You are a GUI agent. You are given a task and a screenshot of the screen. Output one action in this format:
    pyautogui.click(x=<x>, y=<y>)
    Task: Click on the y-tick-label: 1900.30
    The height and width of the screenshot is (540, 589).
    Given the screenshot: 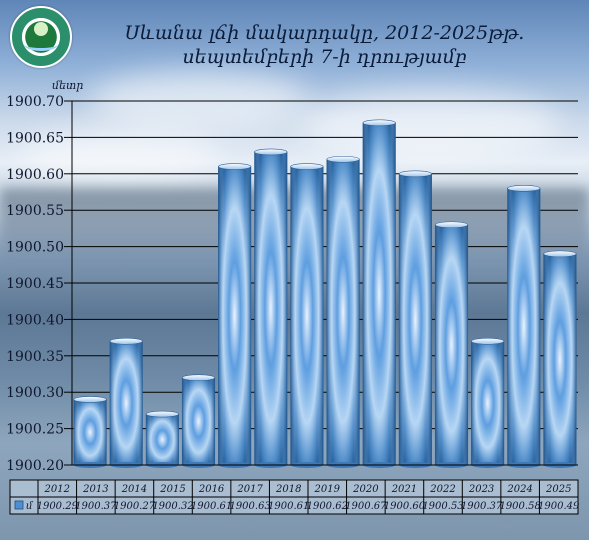 What is the action you would take?
    pyautogui.click(x=35, y=393)
    